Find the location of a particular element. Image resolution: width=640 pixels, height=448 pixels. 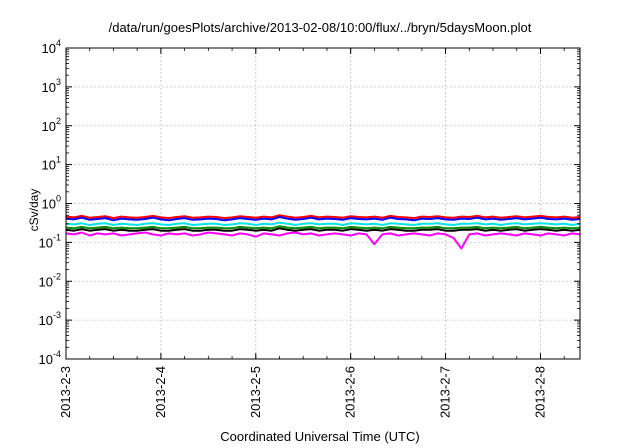

y-tick-label: 10² is located at coordinates (51, 125).